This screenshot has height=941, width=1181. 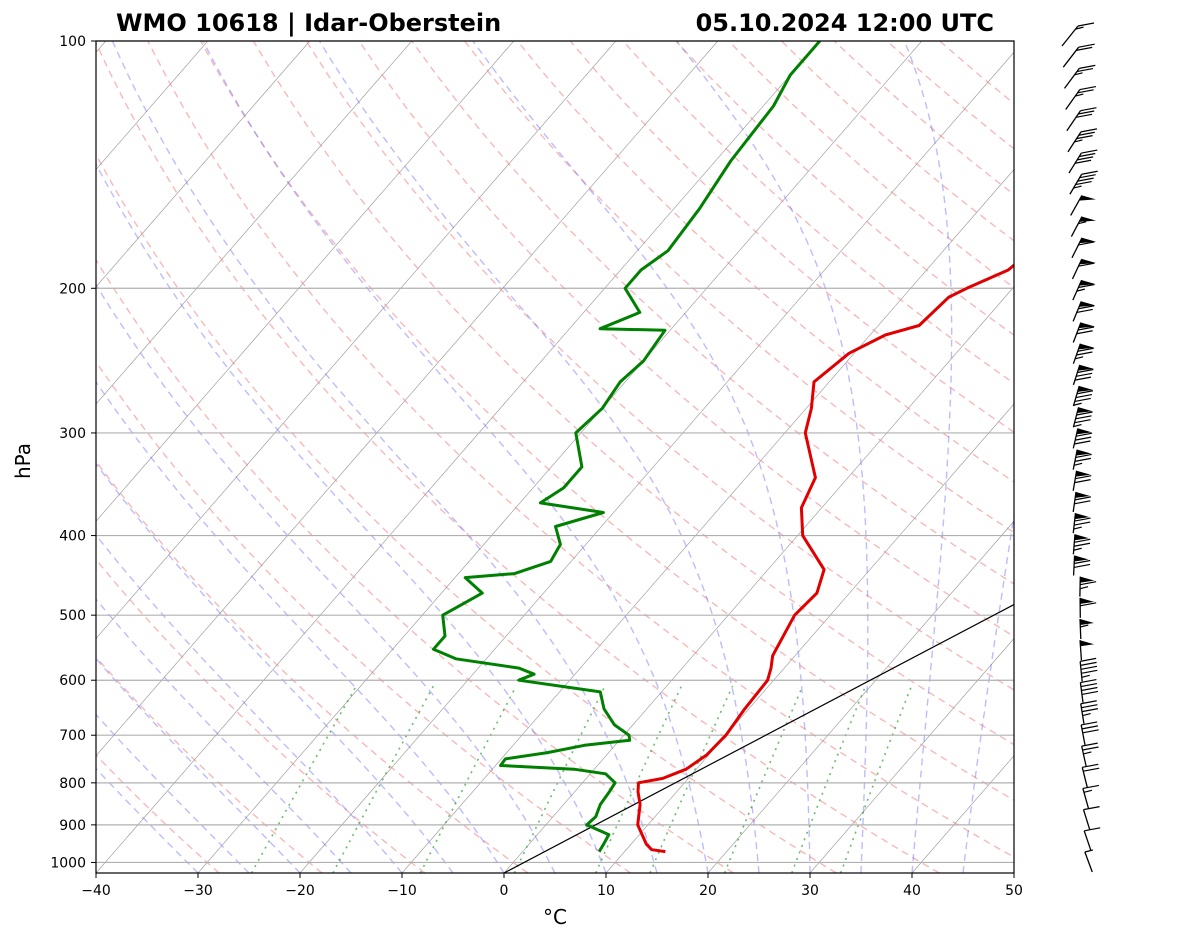 I want to click on y-tick-label: 500, so click(x=72, y=616).